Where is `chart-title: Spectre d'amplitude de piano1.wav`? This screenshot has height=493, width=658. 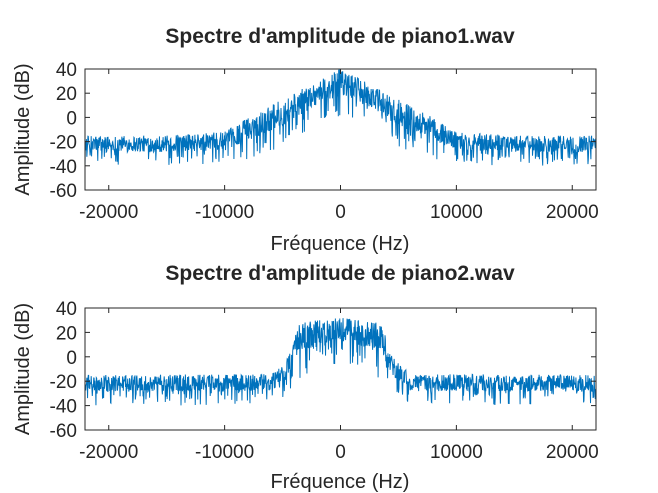
chart-title: Spectre d'amplitude de piano1.wav is located at coordinates (340, 36).